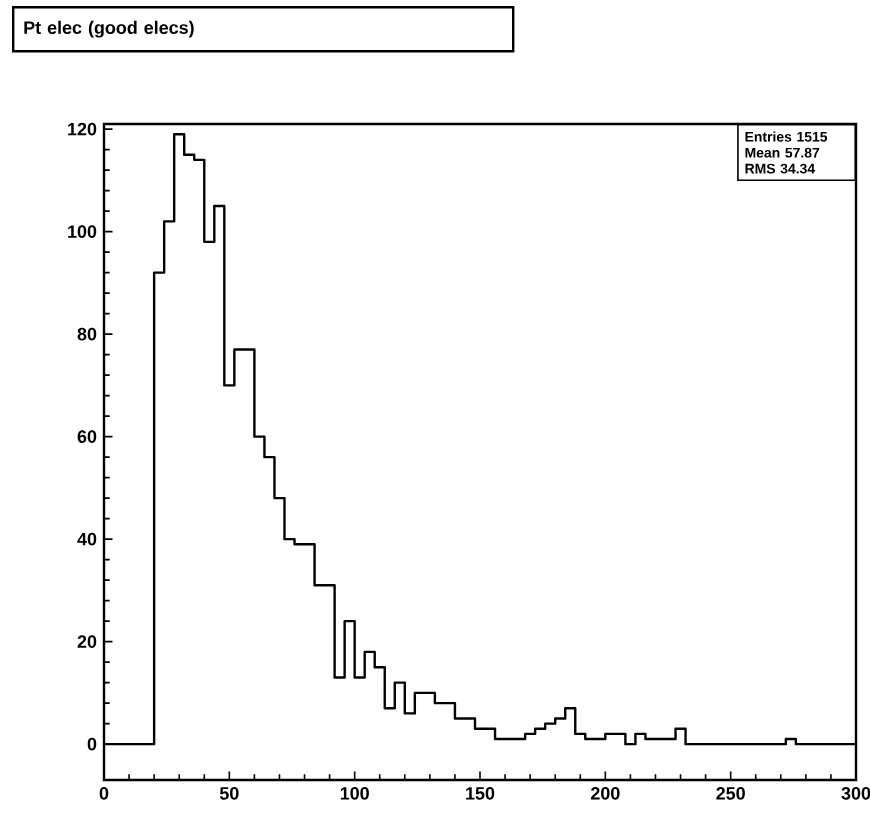  I want to click on y-tick-label: 20, so click(87, 641).